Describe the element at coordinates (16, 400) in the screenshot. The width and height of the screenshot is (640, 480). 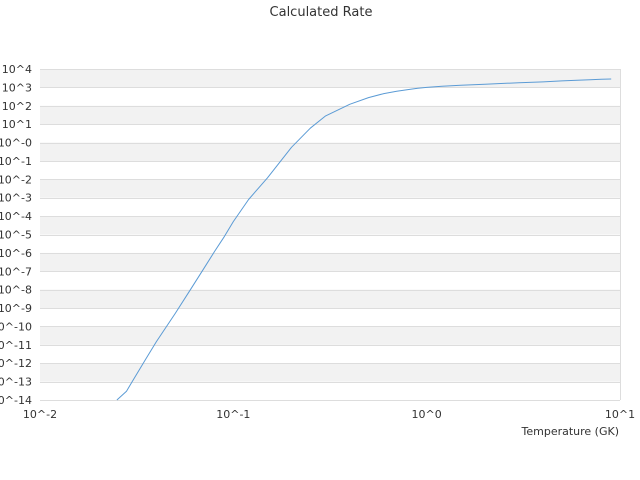
I see `y-tick-label: 10^-14` at that location.